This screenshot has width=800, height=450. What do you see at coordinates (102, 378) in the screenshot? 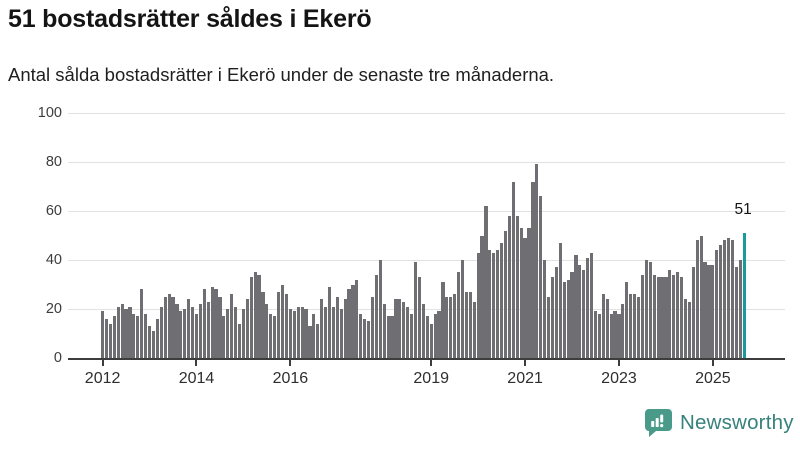
I see `x-axis-tick-label: 2012` at bounding box center [102, 378].